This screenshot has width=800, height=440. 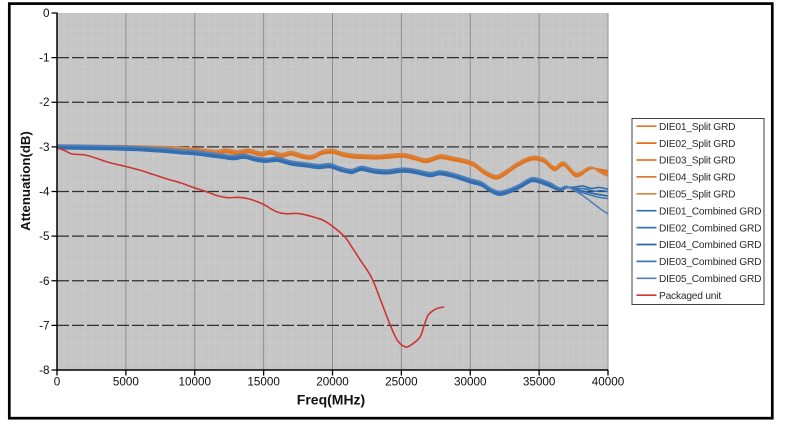 What do you see at coordinates (44, 58) in the screenshot?
I see `svg-text: -1` at bounding box center [44, 58].